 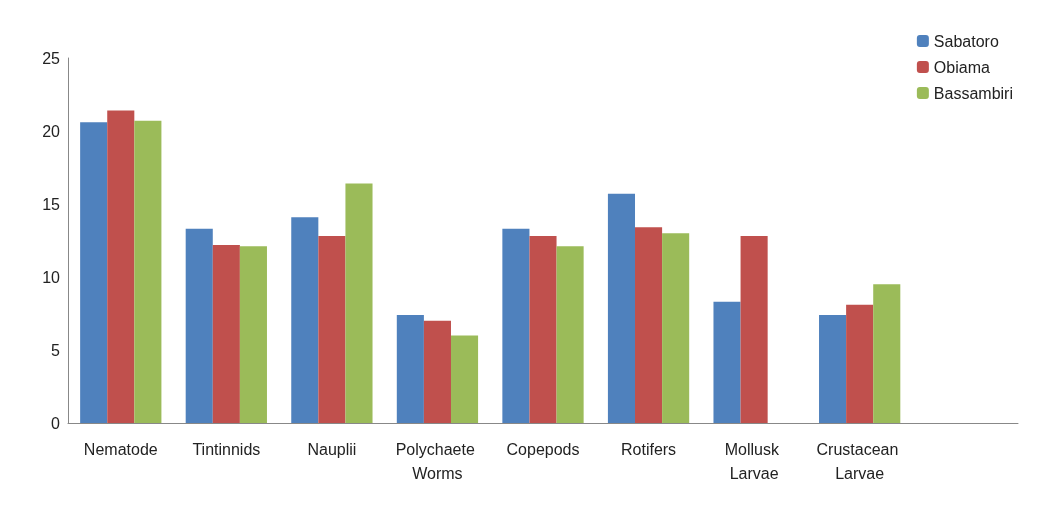 What do you see at coordinates (859, 461) in the screenshot?
I see `x-tick-label: Crustacean Larvae` at bounding box center [859, 461].